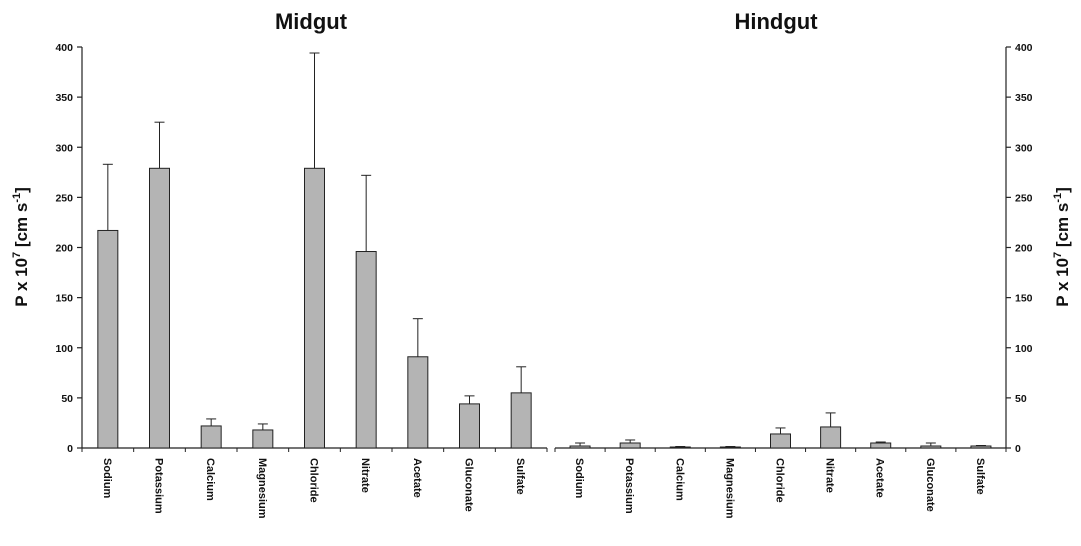  I want to click on midgut-y-axis-label: P x 107 [cm s-1], so click(21, 247).